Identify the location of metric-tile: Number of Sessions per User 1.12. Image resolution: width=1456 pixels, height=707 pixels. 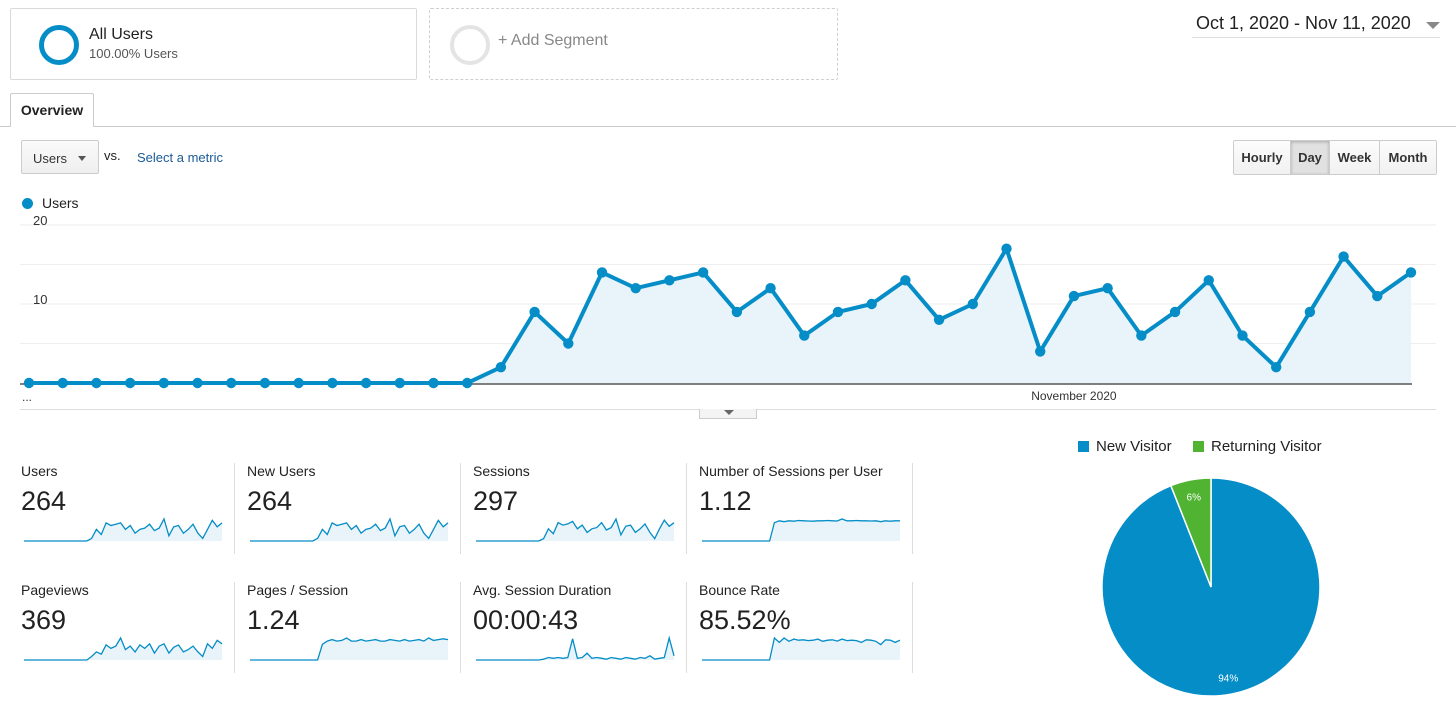
(812, 509).